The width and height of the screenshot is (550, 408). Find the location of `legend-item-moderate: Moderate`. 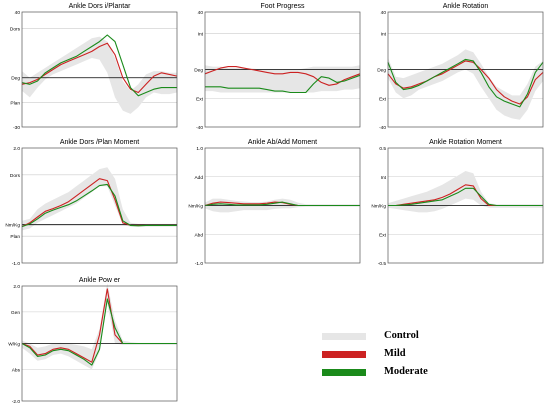

legend-item-moderate: Moderate is located at coordinates (422, 372).